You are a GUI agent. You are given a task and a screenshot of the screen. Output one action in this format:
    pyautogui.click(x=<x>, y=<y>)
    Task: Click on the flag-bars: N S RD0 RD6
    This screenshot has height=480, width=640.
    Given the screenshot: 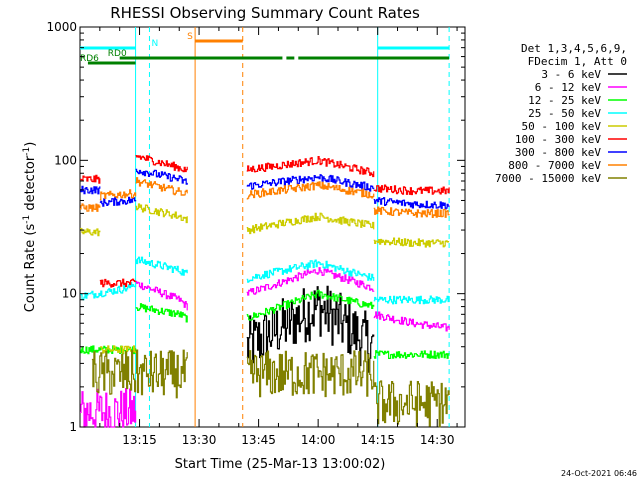 What is the action you would take?
    pyautogui.click(x=265, y=48)
    